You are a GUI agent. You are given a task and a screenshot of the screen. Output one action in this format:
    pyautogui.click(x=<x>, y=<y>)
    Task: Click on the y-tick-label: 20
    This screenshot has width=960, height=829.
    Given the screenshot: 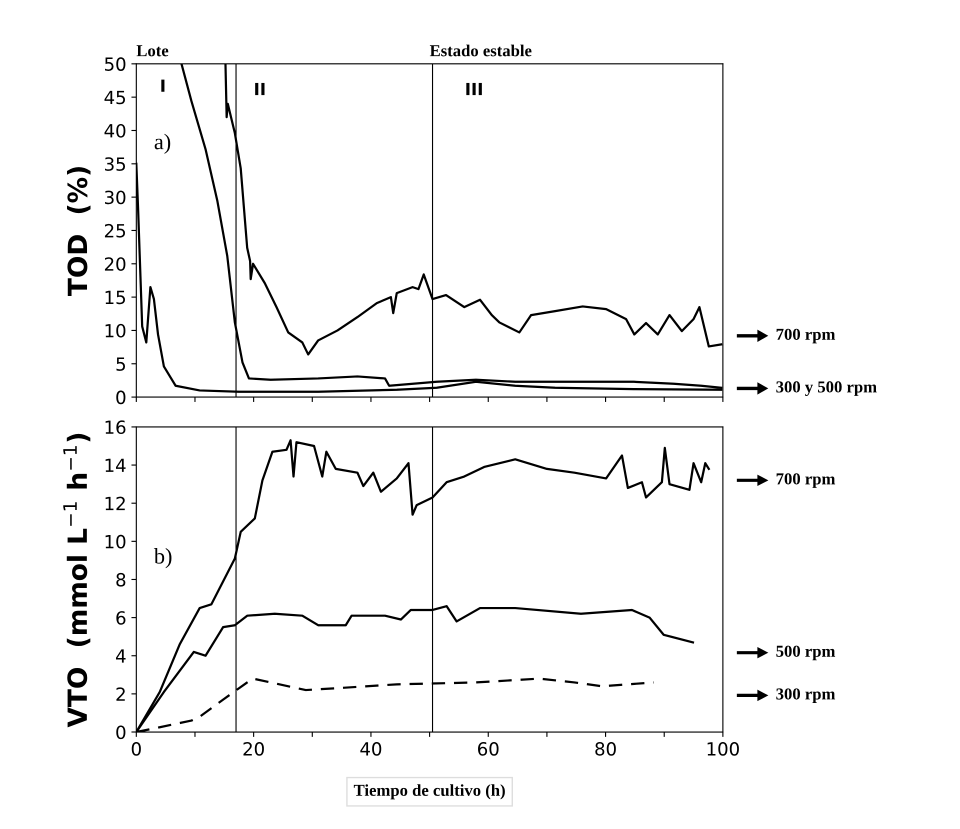 What is the action you would take?
    pyautogui.click(x=115, y=264)
    